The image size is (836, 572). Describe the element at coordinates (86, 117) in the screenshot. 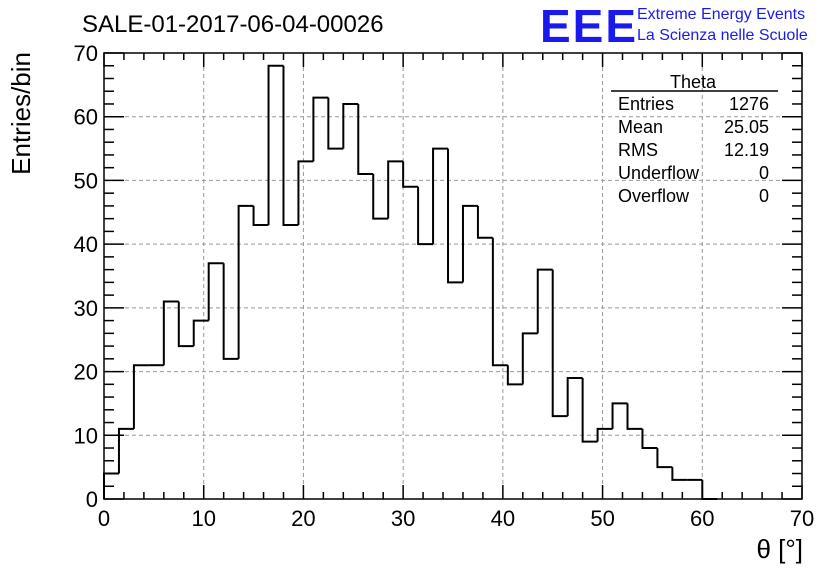

I see `y-tick-label: 60` at that location.